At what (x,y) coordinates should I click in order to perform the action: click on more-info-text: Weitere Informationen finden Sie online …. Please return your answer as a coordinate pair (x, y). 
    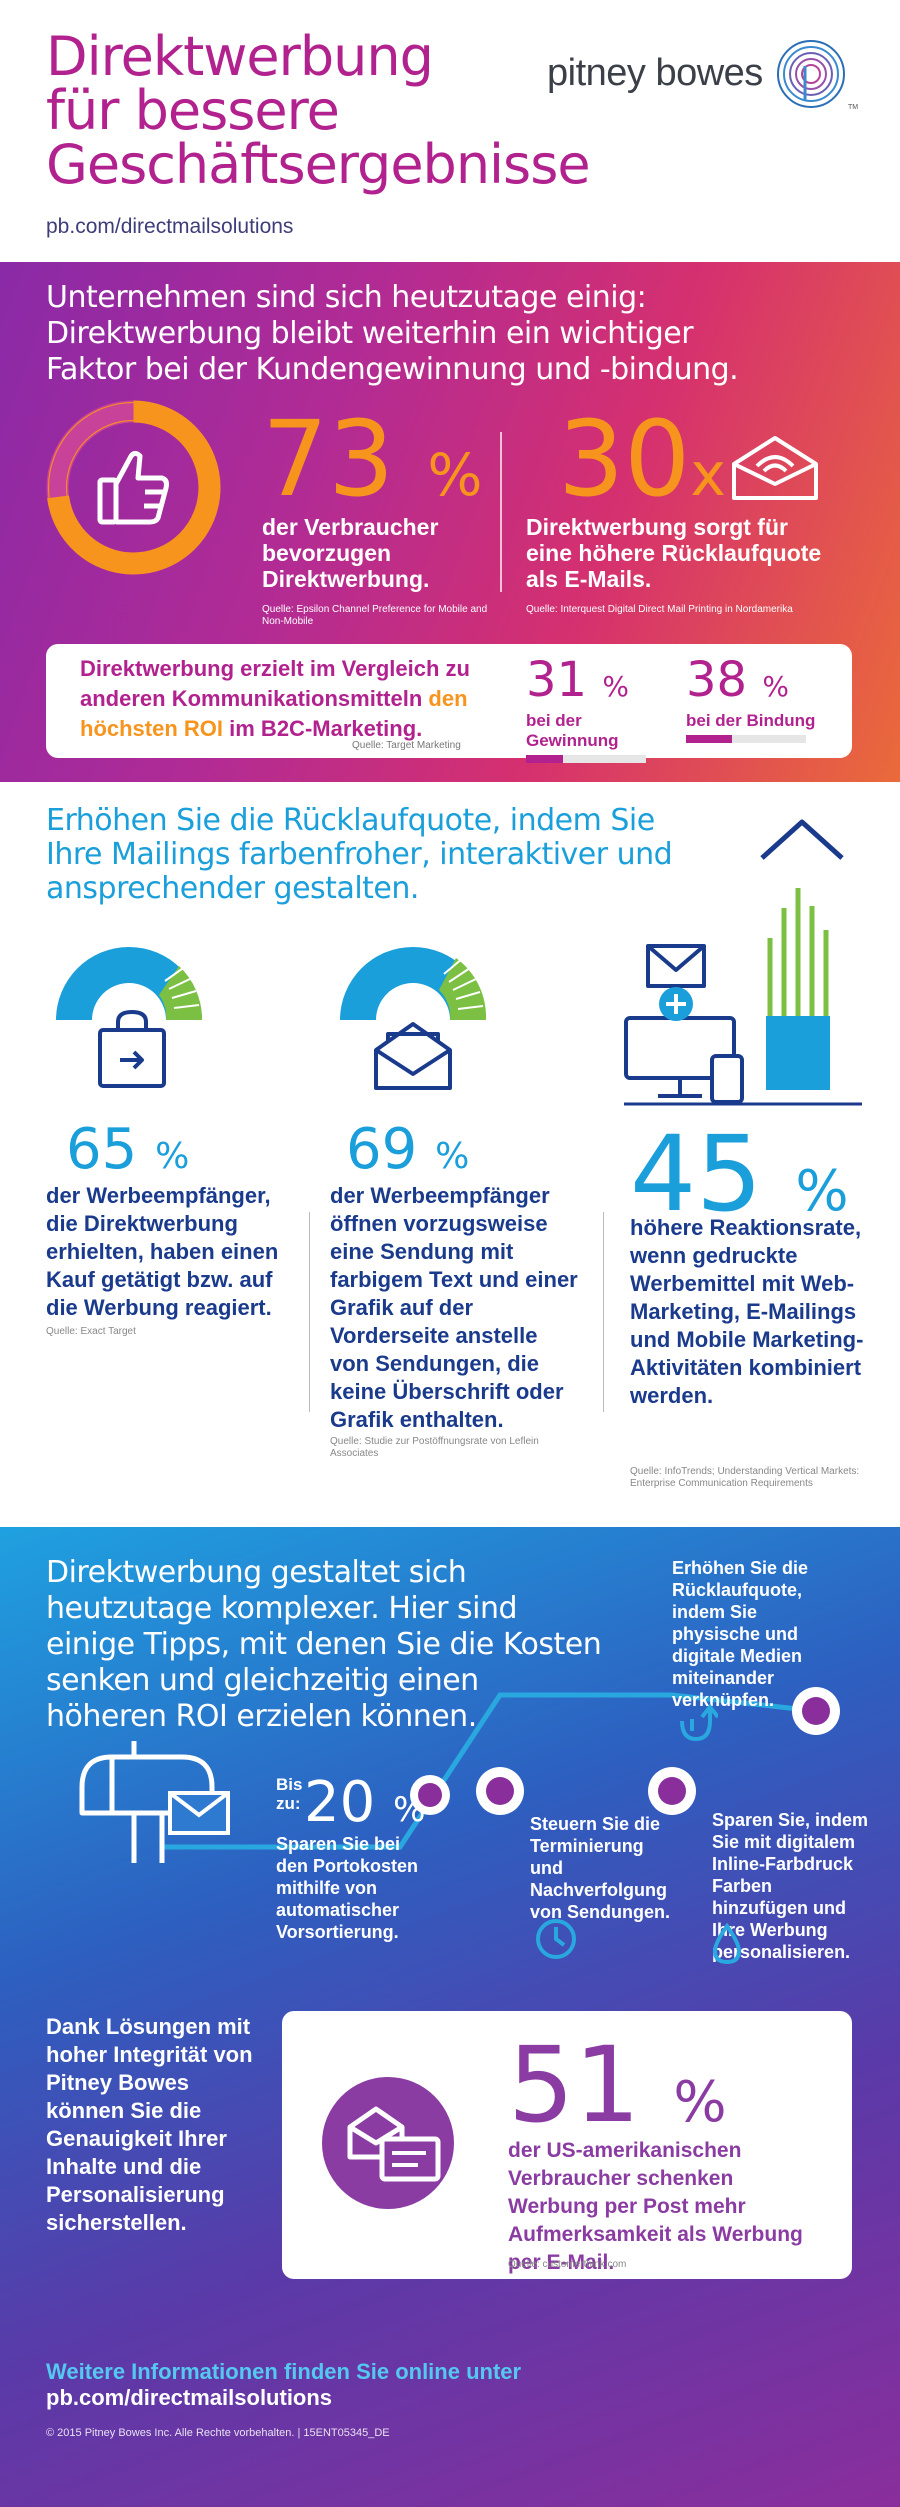
    Looking at the image, I should click on (284, 2371).